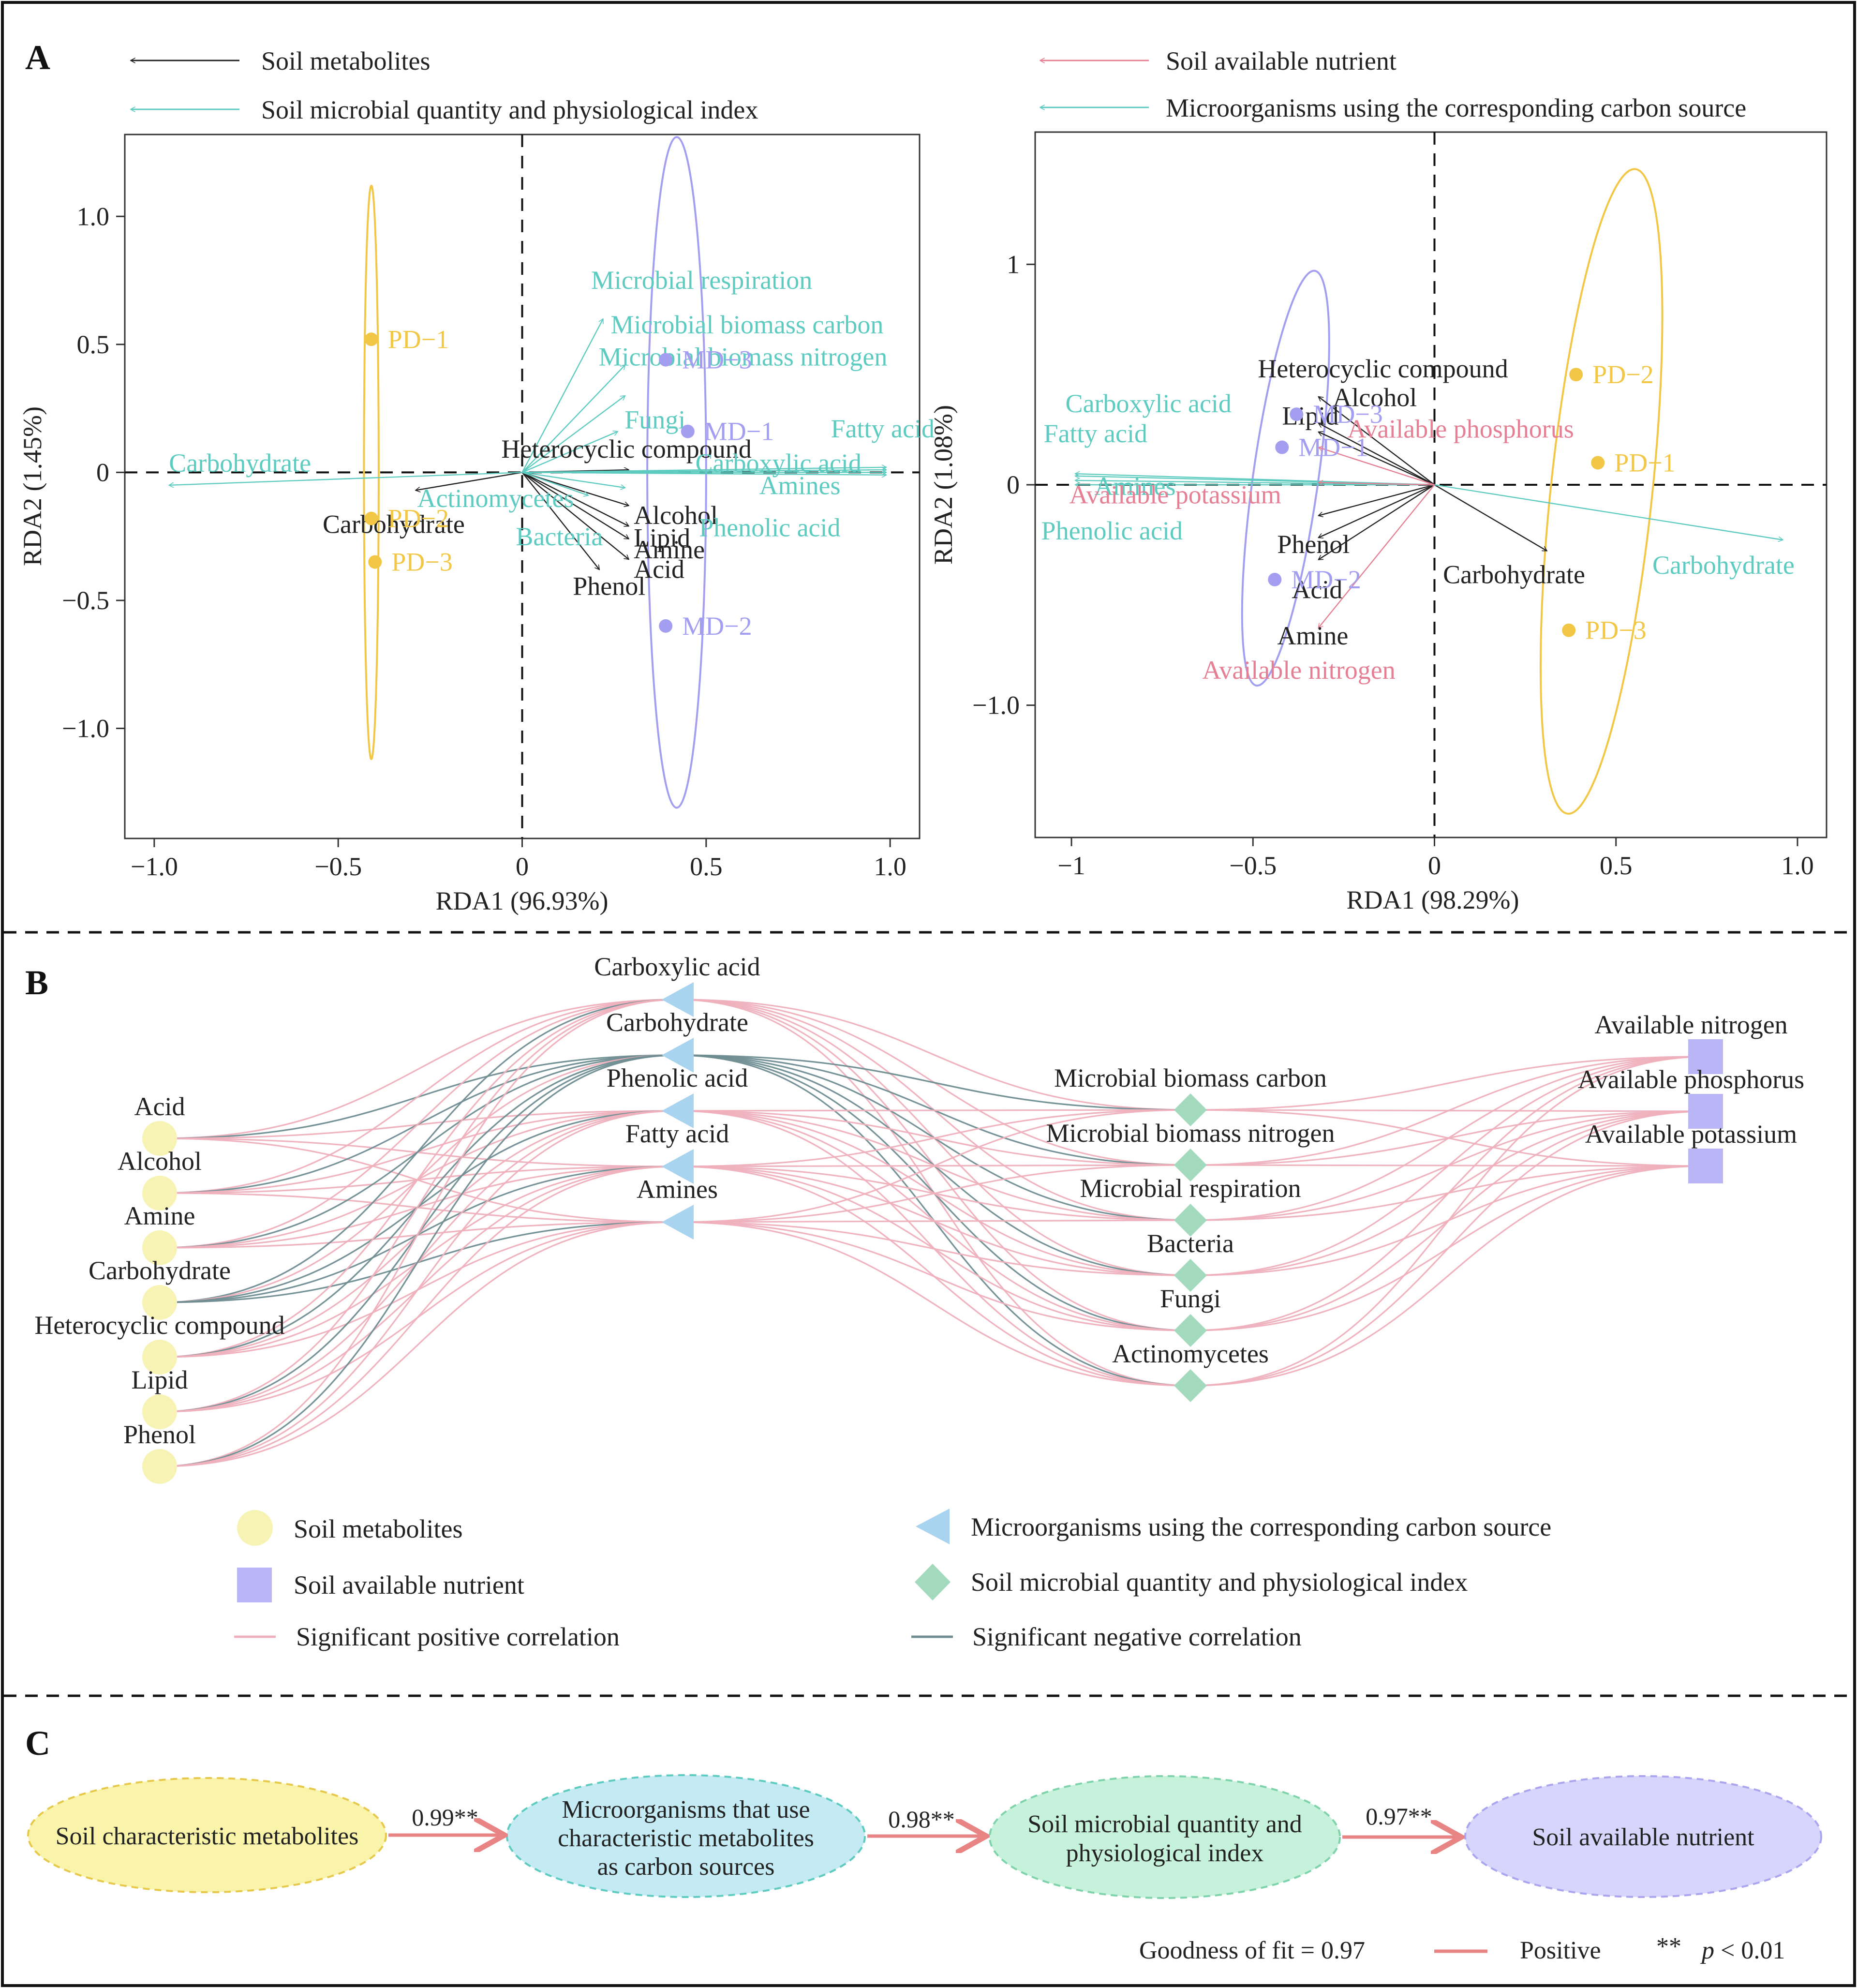 The height and width of the screenshot is (1988, 1857). I want to click on y-tick-label: 1.0, so click(93, 216).